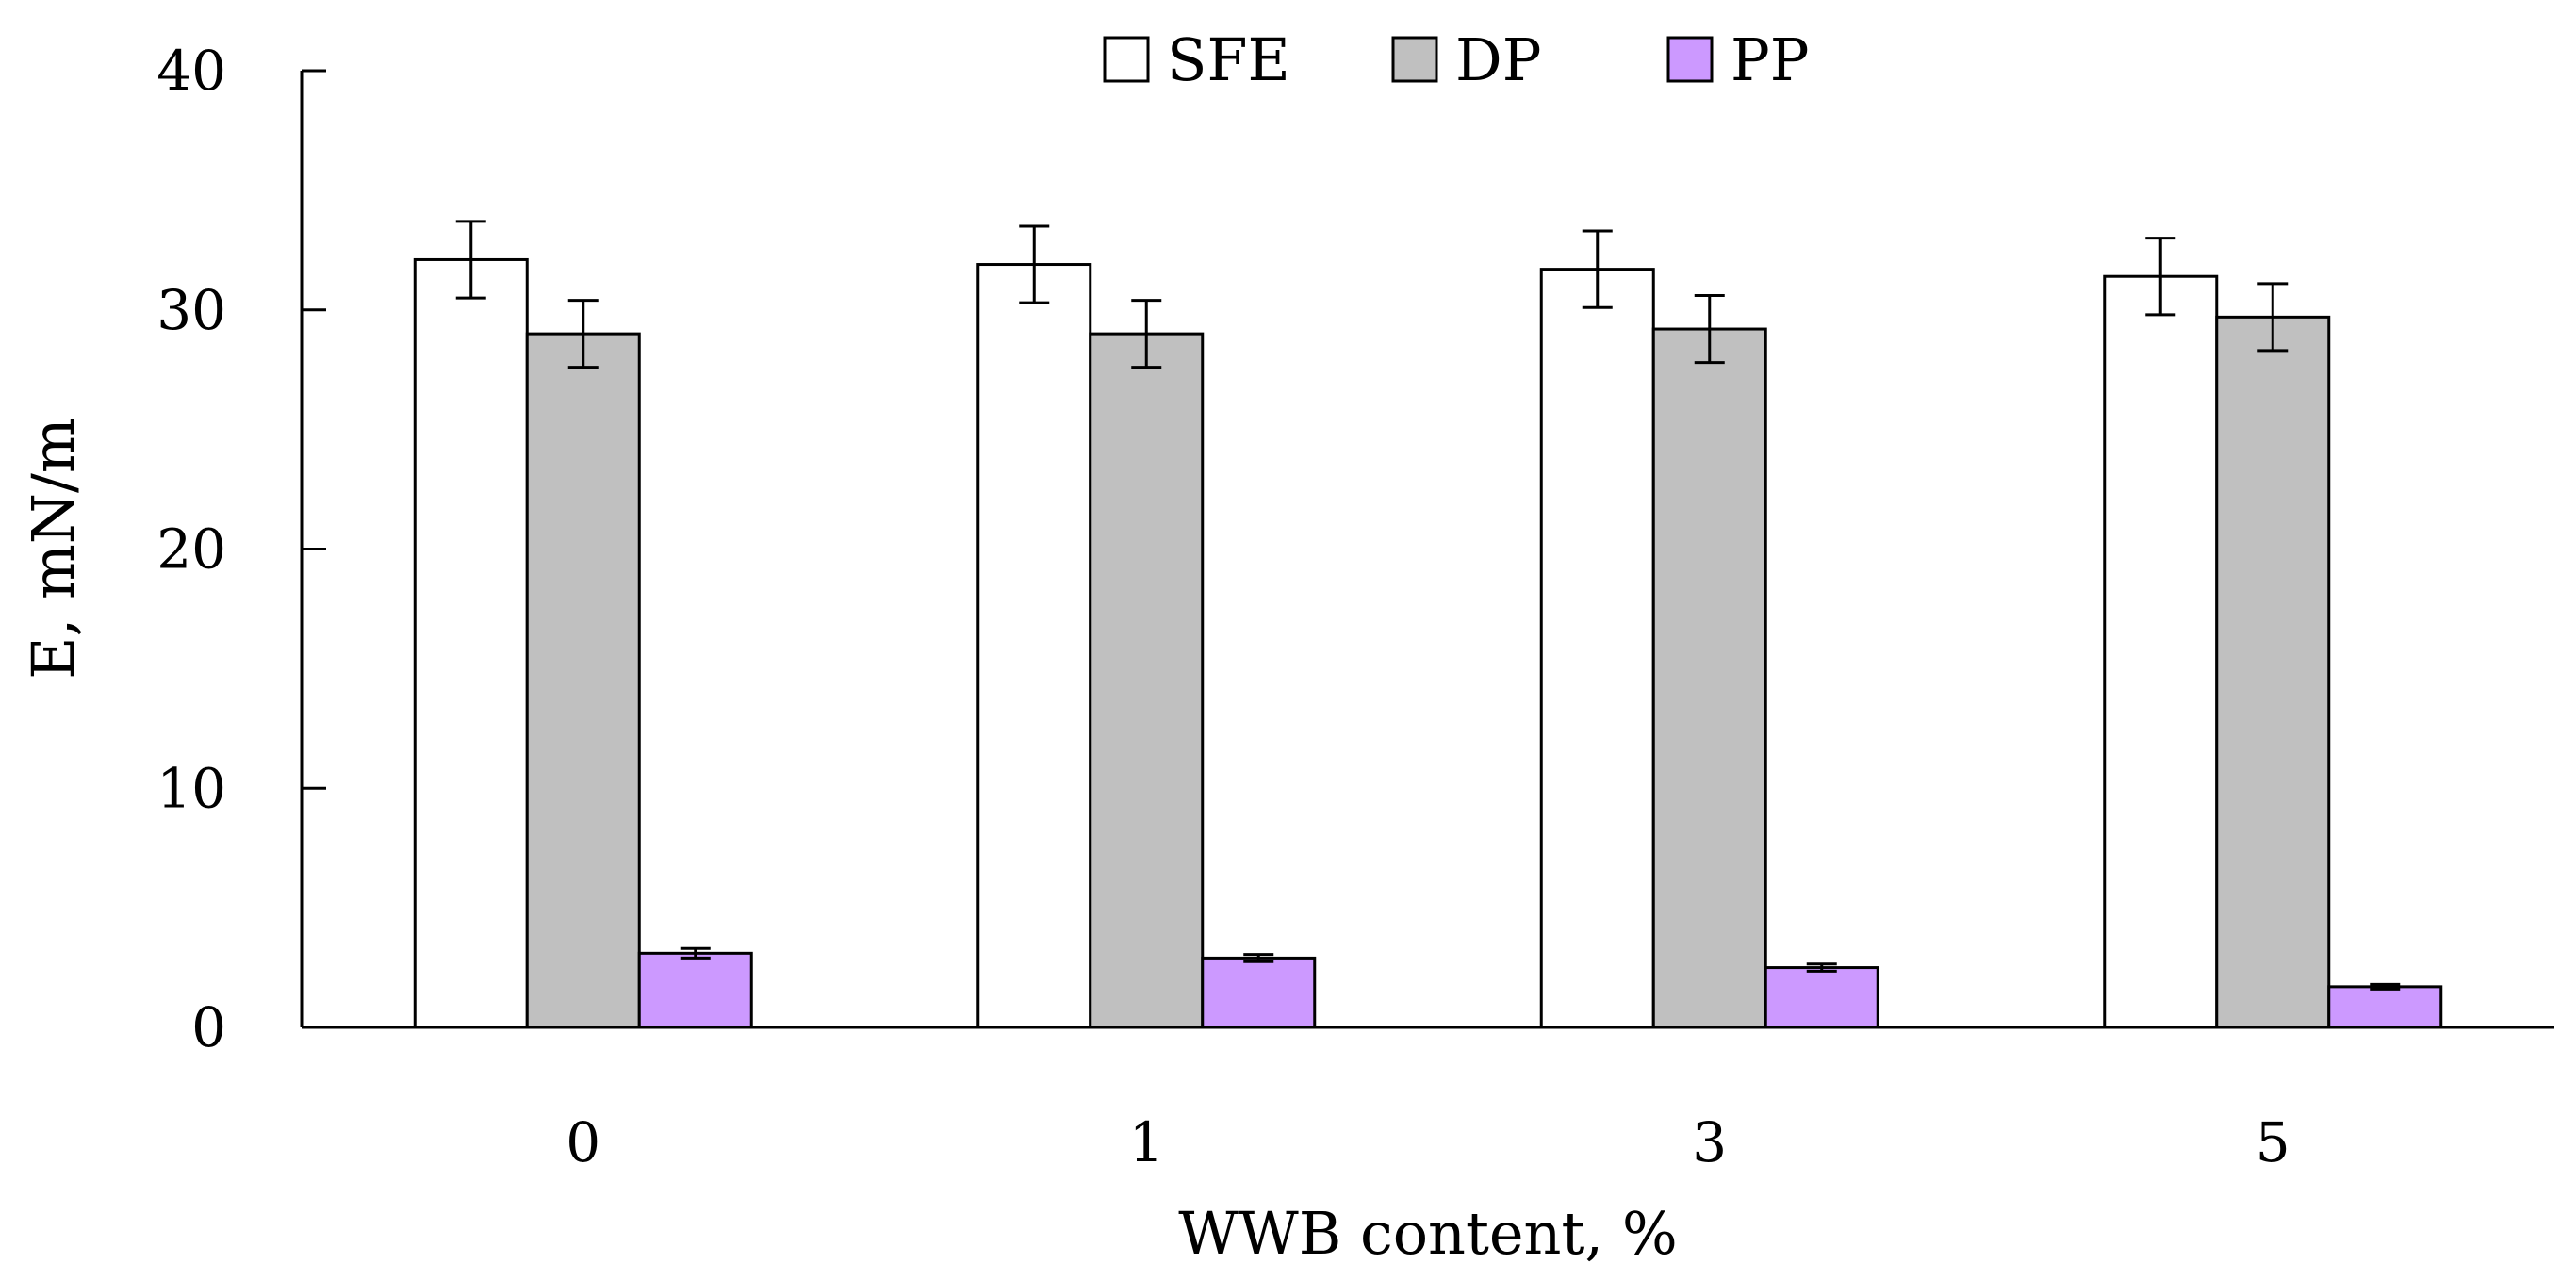 The image size is (2576, 1280). What do you see at coordinates (1498, 59) in the screenshot?
I see `legend-label-dp: DP` at bounding box center [1498, 59].